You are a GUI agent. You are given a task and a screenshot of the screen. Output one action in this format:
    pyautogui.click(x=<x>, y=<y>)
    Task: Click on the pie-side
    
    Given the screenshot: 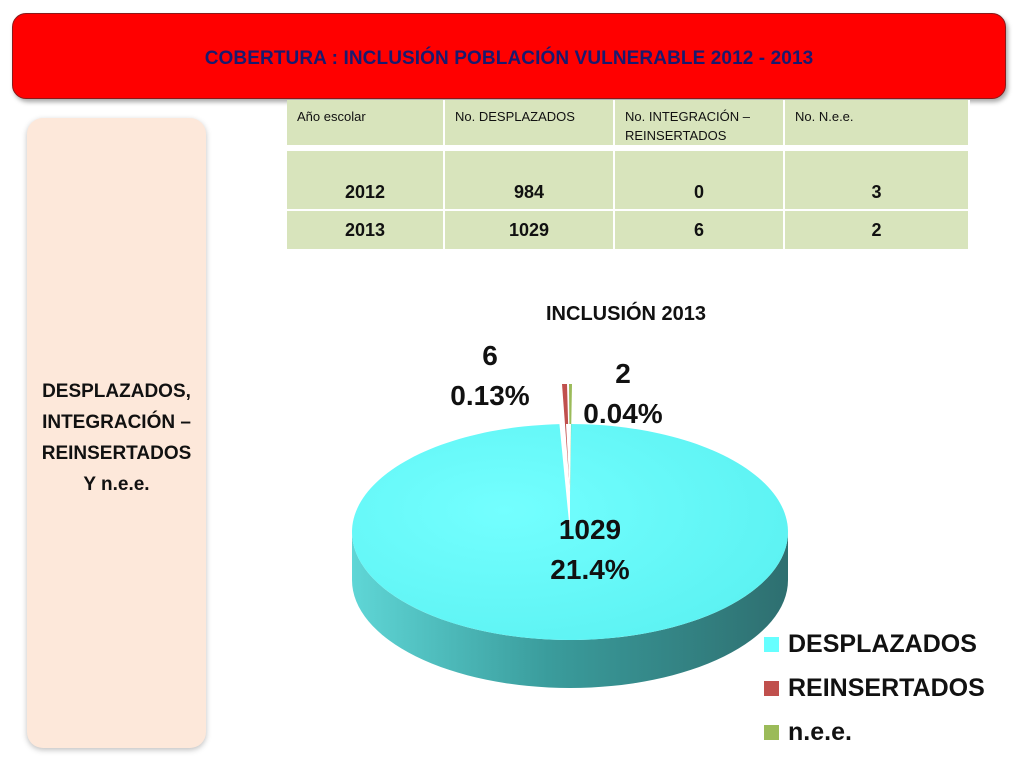 What is the action you would take?
    pyautogui.click(x=570, y=610)
    